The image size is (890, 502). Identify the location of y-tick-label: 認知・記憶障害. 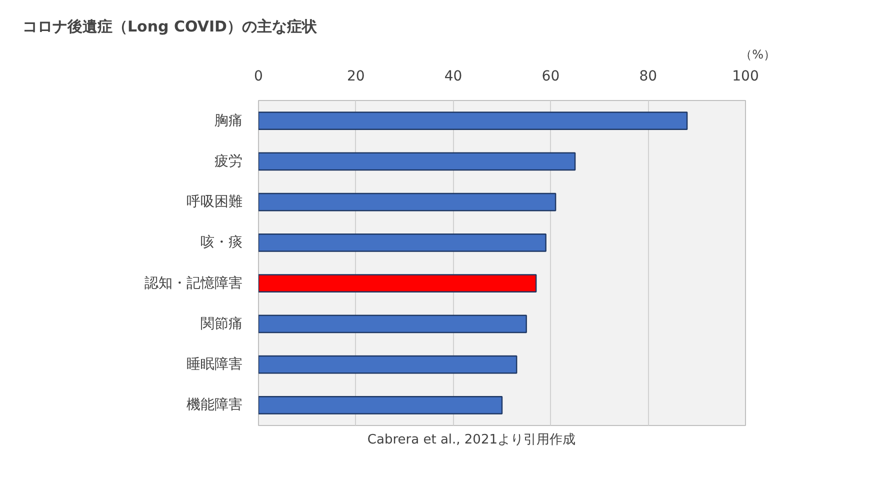
(193, 283).